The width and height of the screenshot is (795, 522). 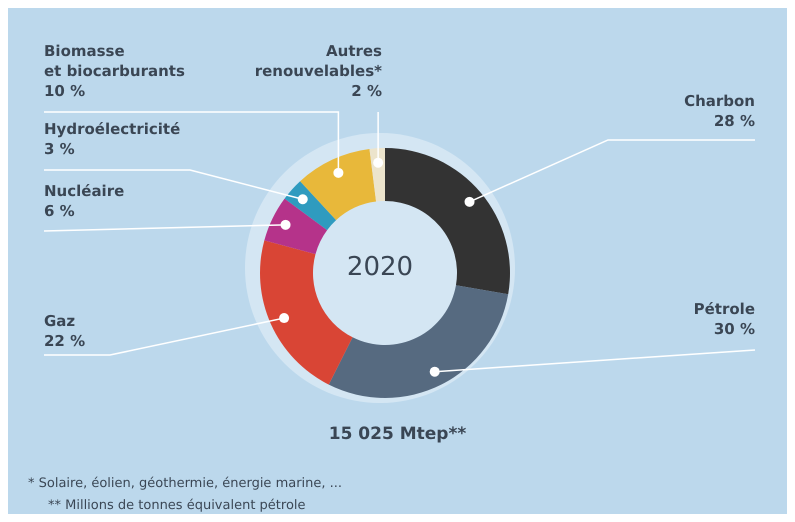 What do you see at coordinates (60, 321) in the screenshot?
I see `slice-label: Gaz` at bounding box center [60, 321].